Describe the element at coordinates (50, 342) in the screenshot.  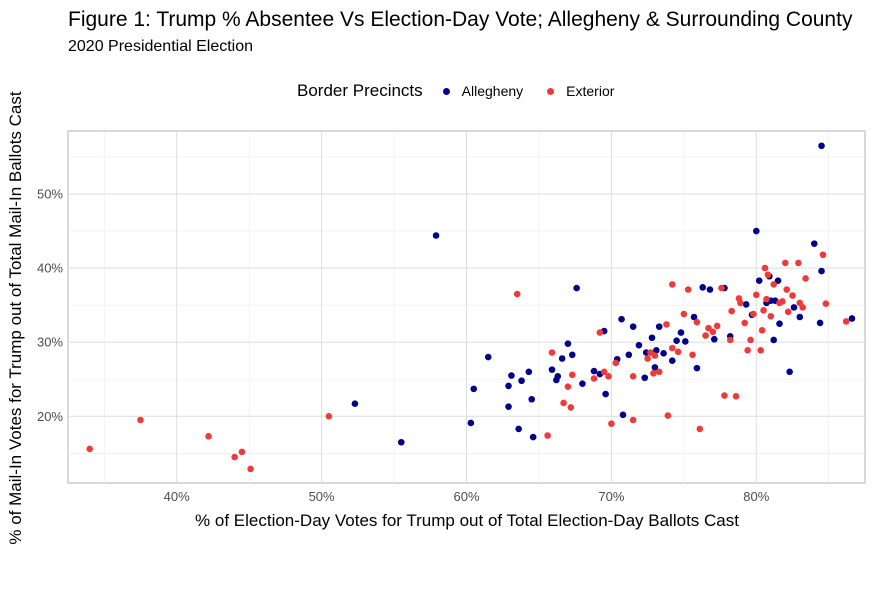
I see `y-tick-label: 30%` at that location.